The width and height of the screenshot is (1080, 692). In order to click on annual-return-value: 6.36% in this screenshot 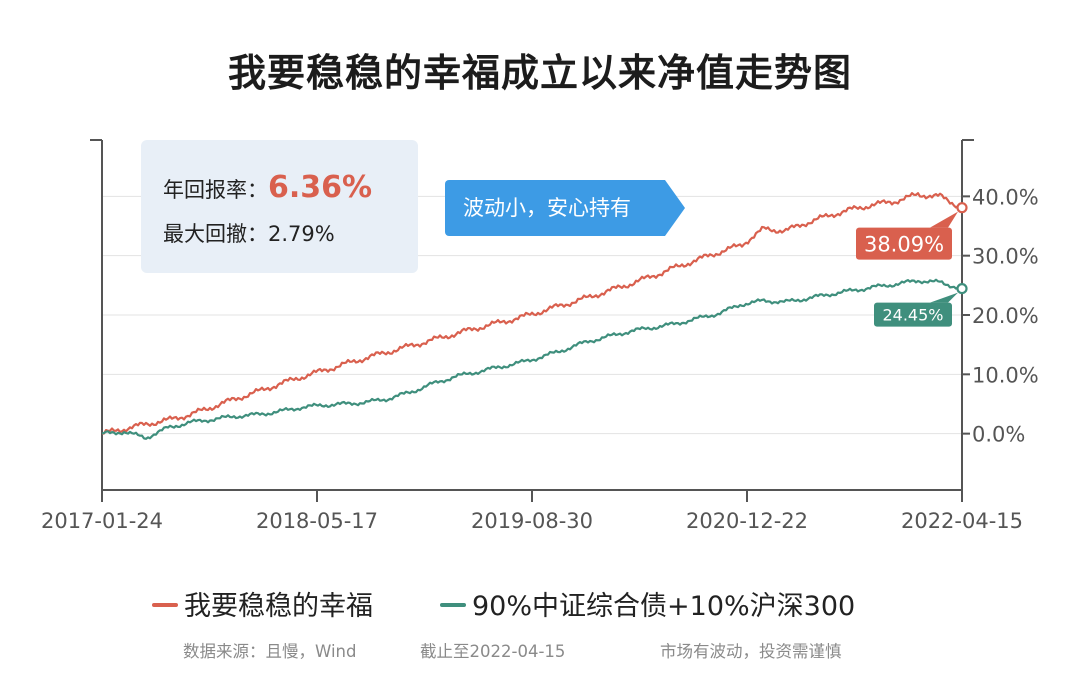, I will do `click(320, 187)`.